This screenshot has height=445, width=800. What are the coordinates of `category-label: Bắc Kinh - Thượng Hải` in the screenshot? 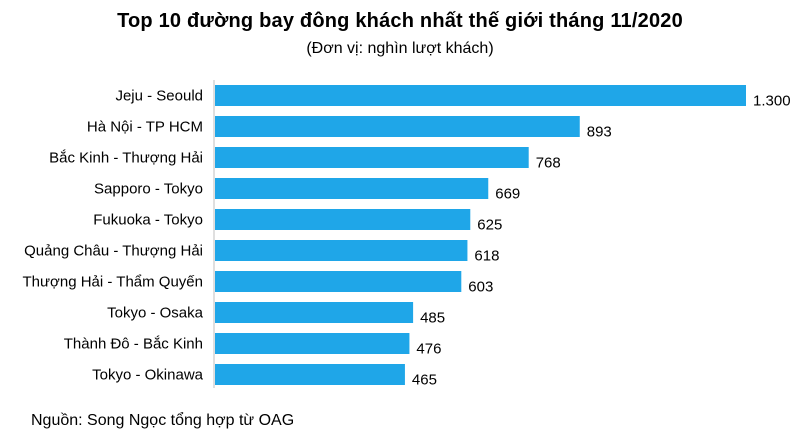 It's located at (126, 158).